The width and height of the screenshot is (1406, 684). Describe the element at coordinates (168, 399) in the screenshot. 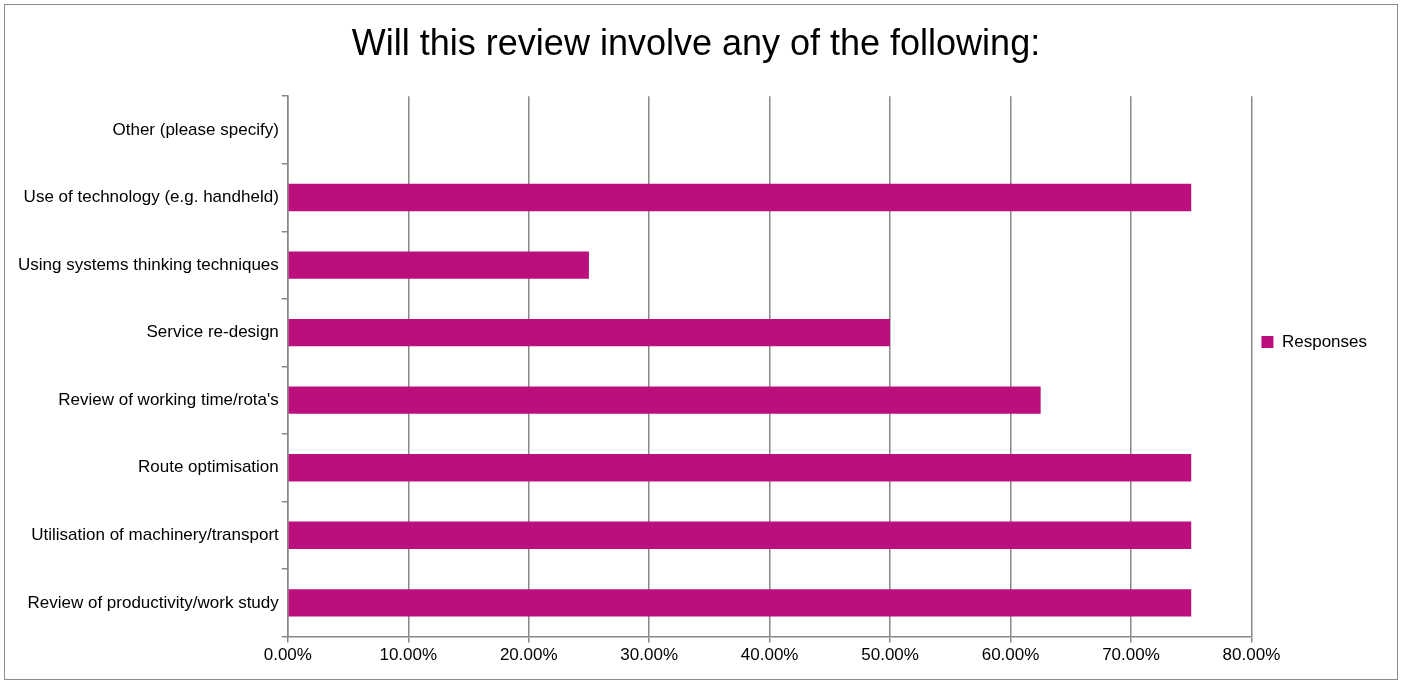

I see `y-tick-label: Review of working time/rota's` at that location.